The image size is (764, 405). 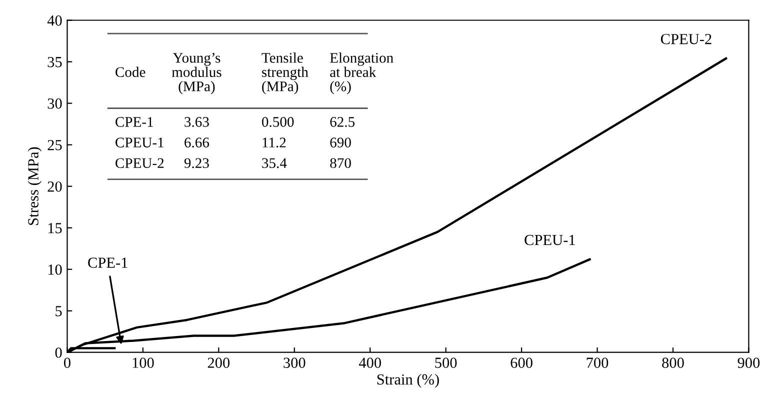 I want to click on y-tick-label: 40, so click(x=54, y=20).